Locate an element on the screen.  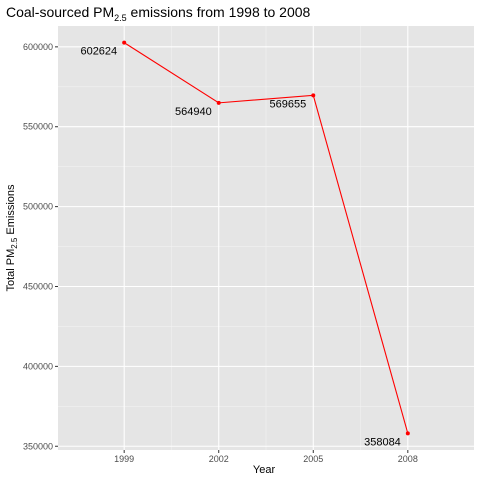
y-tick-label: 450000 is located at coordinates (38, 286).